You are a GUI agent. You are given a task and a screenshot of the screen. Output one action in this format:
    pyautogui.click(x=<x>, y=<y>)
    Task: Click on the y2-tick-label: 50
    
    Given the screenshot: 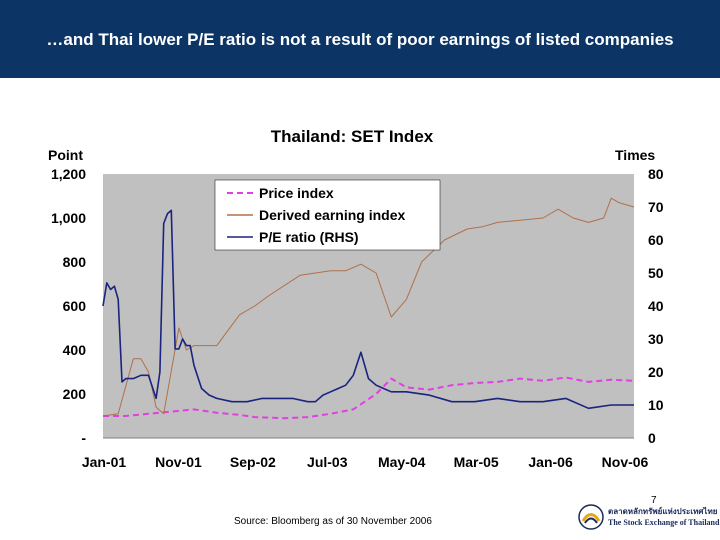 What is the action you would take?
    pyautogui.click(x=656, y=273)
    